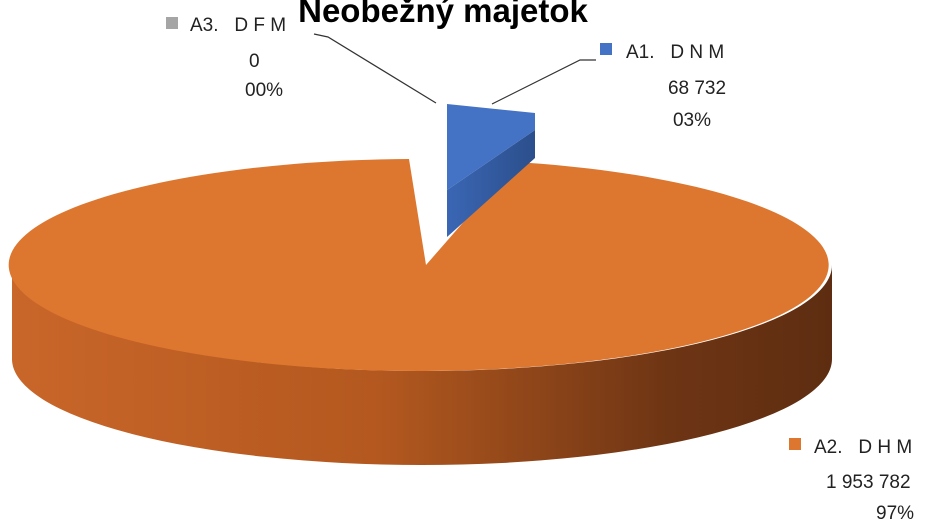 Image resolution: width=946 pixels, height=524 pixels. What do you see at coordinates (692, 120) in the screenshot?
I see `label-percent-a1: 03%` at bounding box center [692, 120].